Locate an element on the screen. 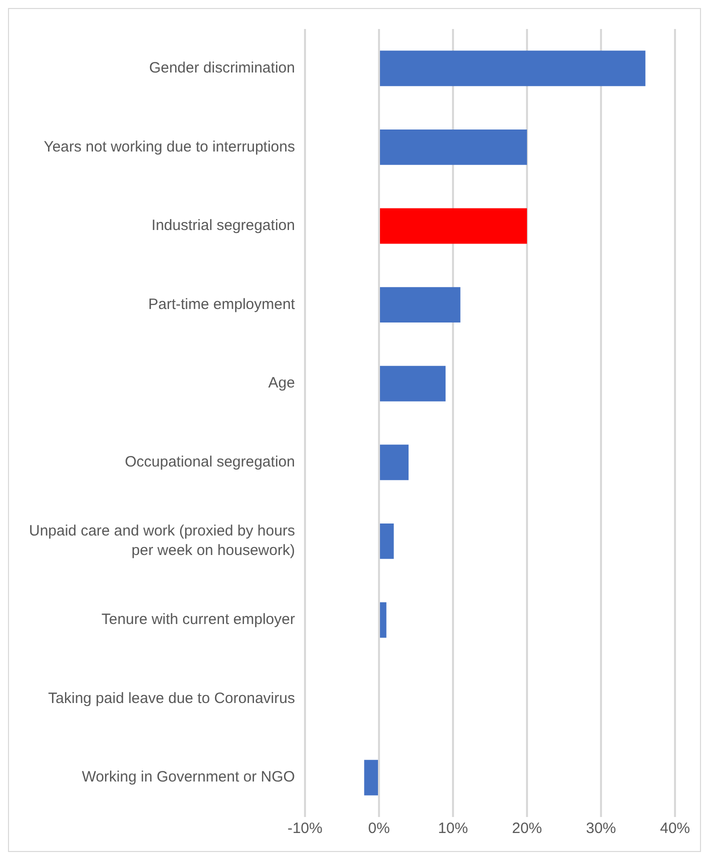  x-tick-label: 30% is located at coordinates (601, 829).